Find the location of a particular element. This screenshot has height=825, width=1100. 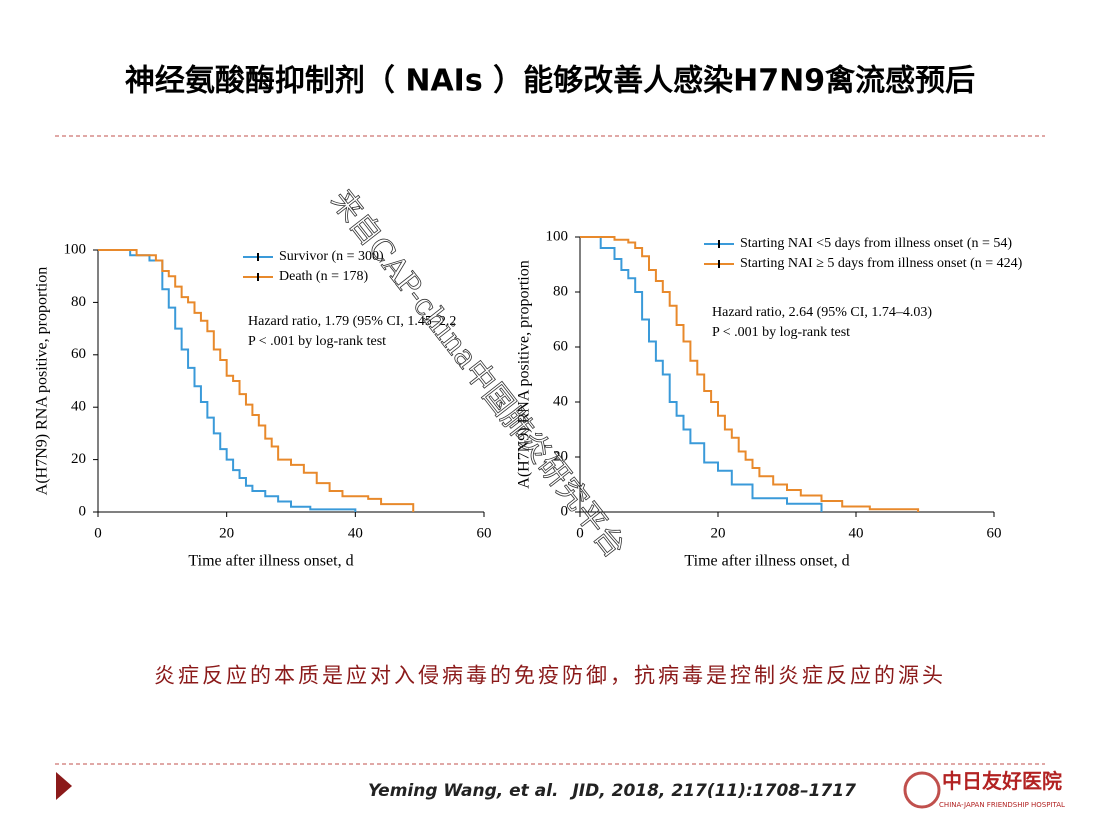

citation-authors: Yeming Wang, et al. is located at coordinates (463, 791).